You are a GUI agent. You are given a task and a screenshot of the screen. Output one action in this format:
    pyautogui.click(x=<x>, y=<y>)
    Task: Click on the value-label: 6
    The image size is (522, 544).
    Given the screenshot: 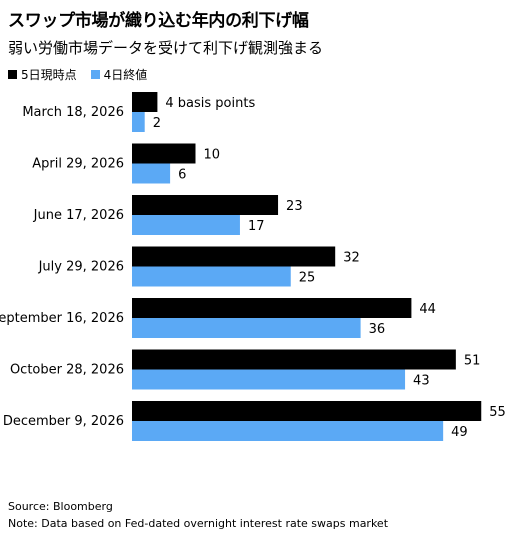 What is the action you would take?
    pyautogui.click(x=182, y=175)
    